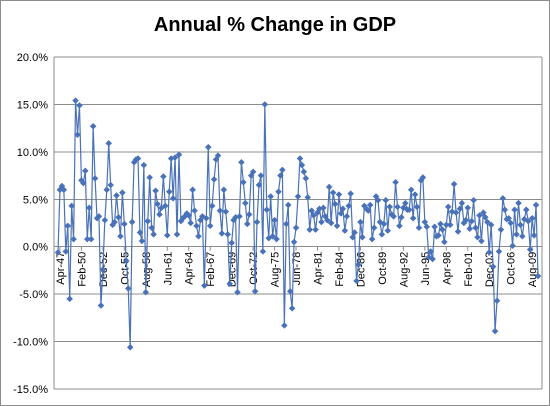 The height and width of the screenshot is (406, 550). Describe the element at coordinates (82, 269) in the screenshot. I see `x-tick-label: Feb-50` at that location.